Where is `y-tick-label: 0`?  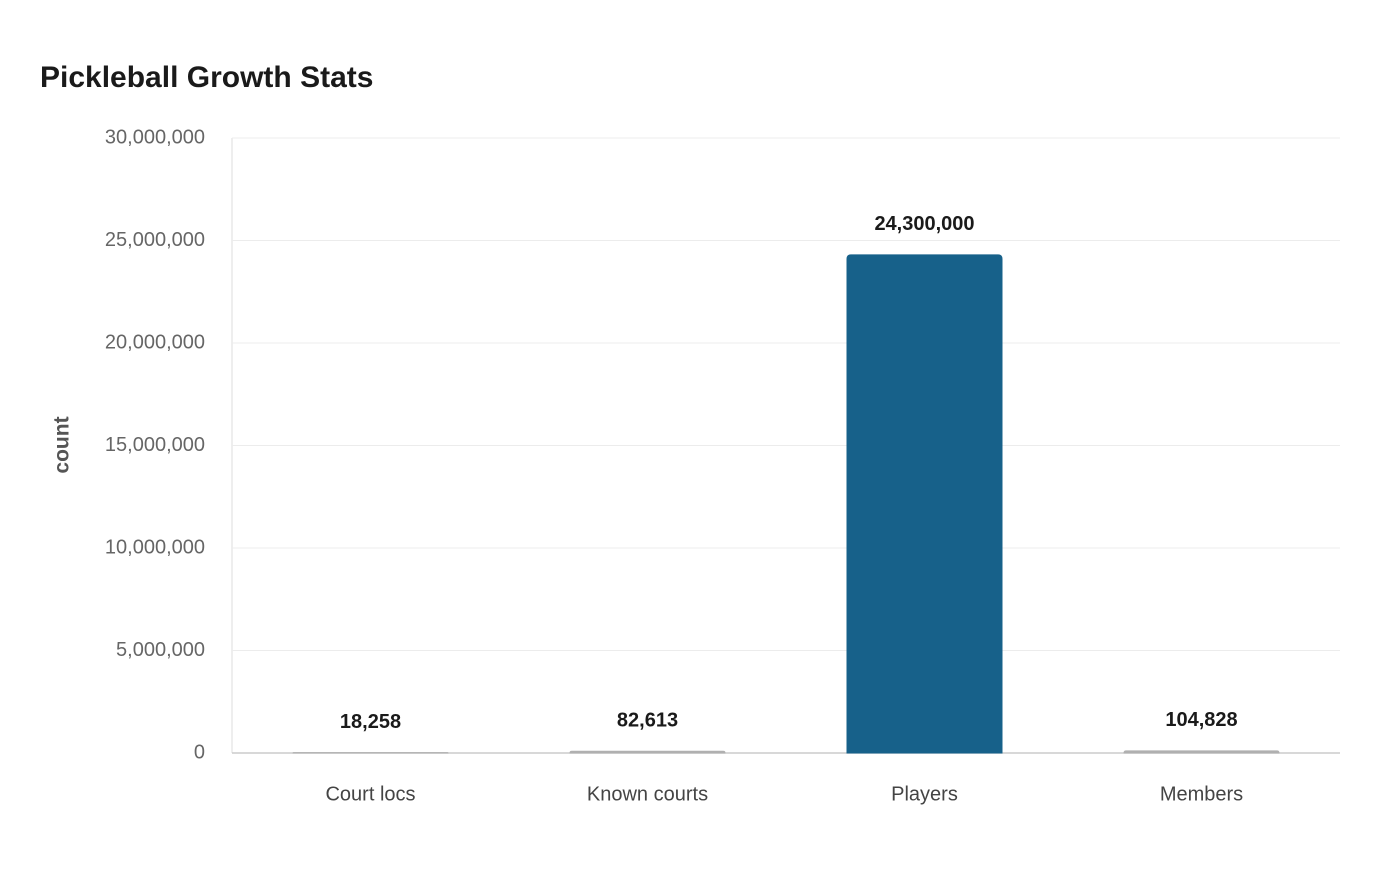 y-tick-label: 0 is located at coordinates (199, 752).